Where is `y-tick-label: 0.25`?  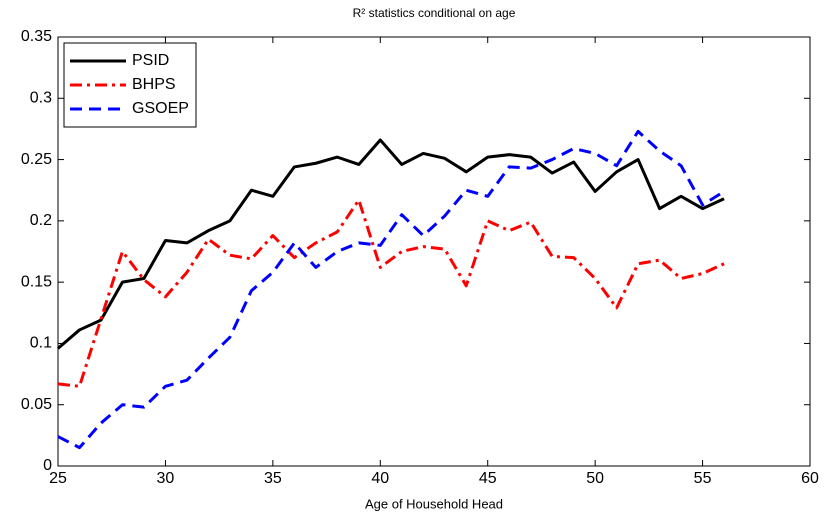 y-tick-label: 0.25 is located at coordinates (36, 159).